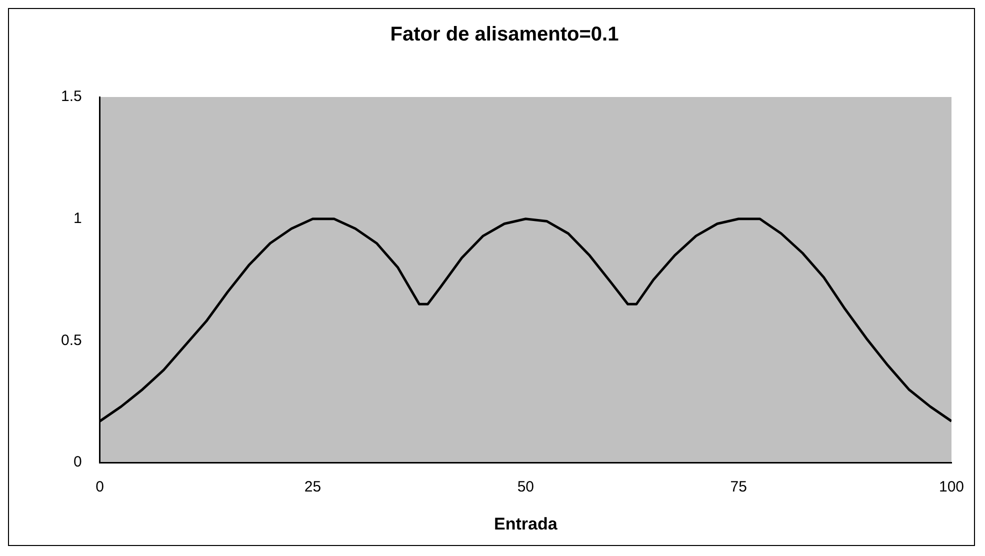  Describe the element at coordinates (71, 97) in the screenshot. I see `y-tick-label: 1.5` at that location.